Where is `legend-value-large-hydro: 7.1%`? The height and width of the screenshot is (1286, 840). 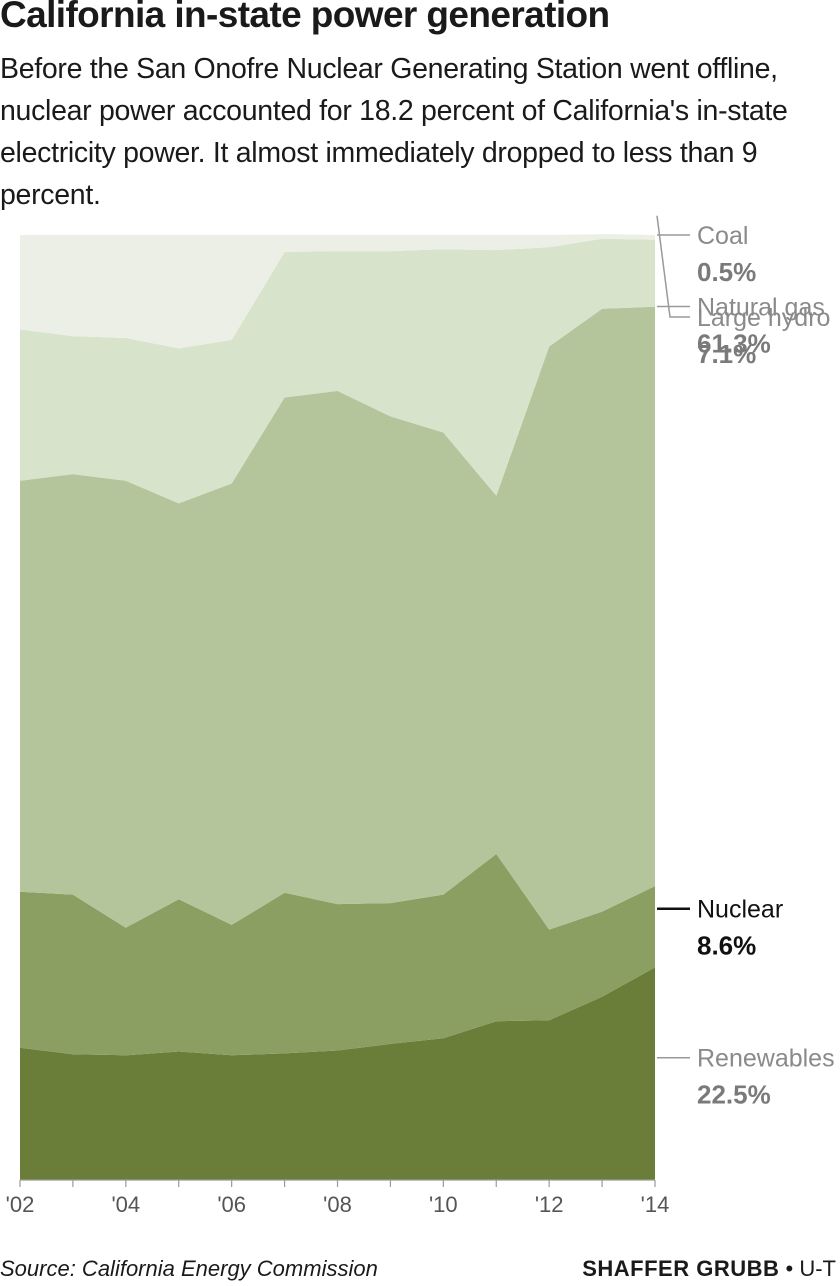
legend-value-large-hydro: 7.1% is located at coordinates (726, 354).